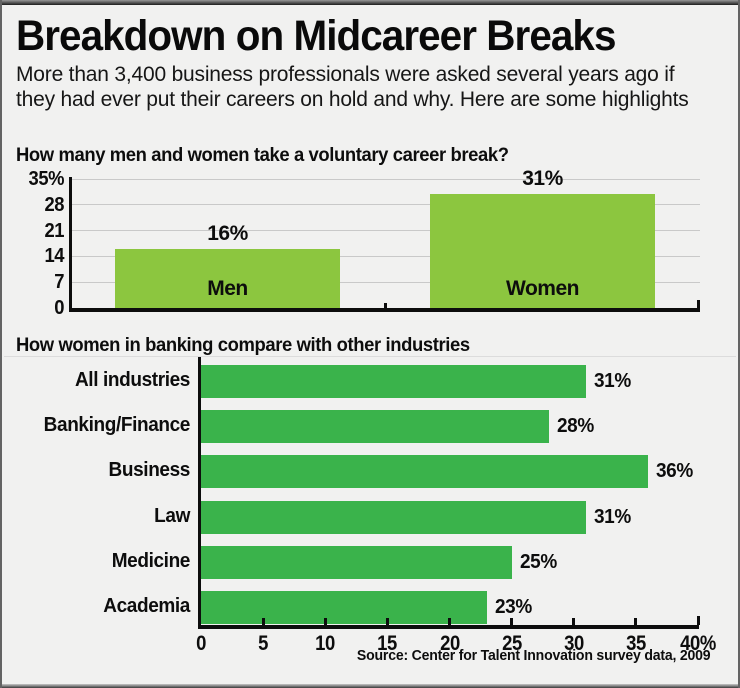 Image resolution: width=740 pixels, height=688 pixels. I want to click on divider-rule, so click(370, 356).